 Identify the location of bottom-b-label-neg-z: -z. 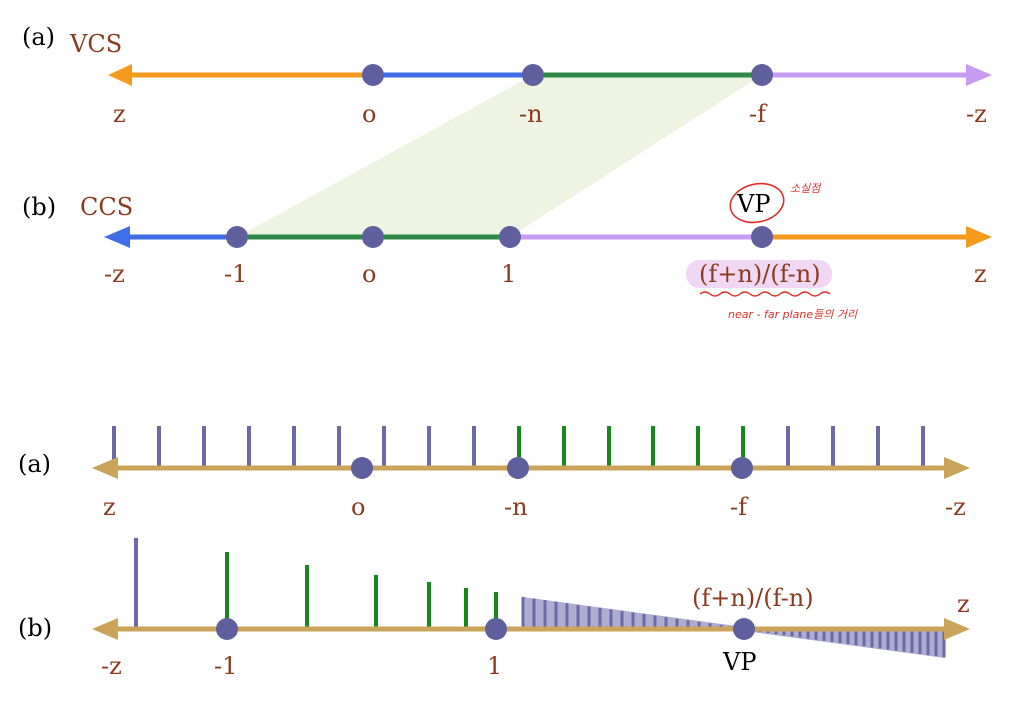
(111, 666).